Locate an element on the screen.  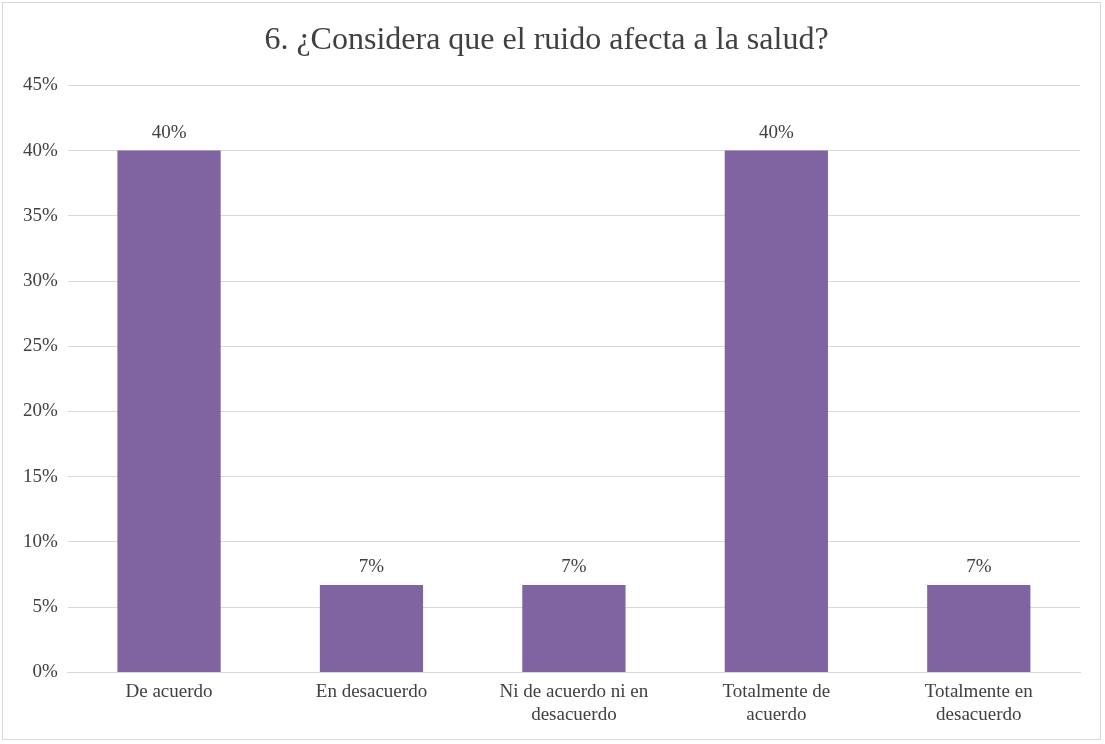
x-tick-label: Ni de acuerdo ni en desacuerdo is located at coordinates (574, 701).